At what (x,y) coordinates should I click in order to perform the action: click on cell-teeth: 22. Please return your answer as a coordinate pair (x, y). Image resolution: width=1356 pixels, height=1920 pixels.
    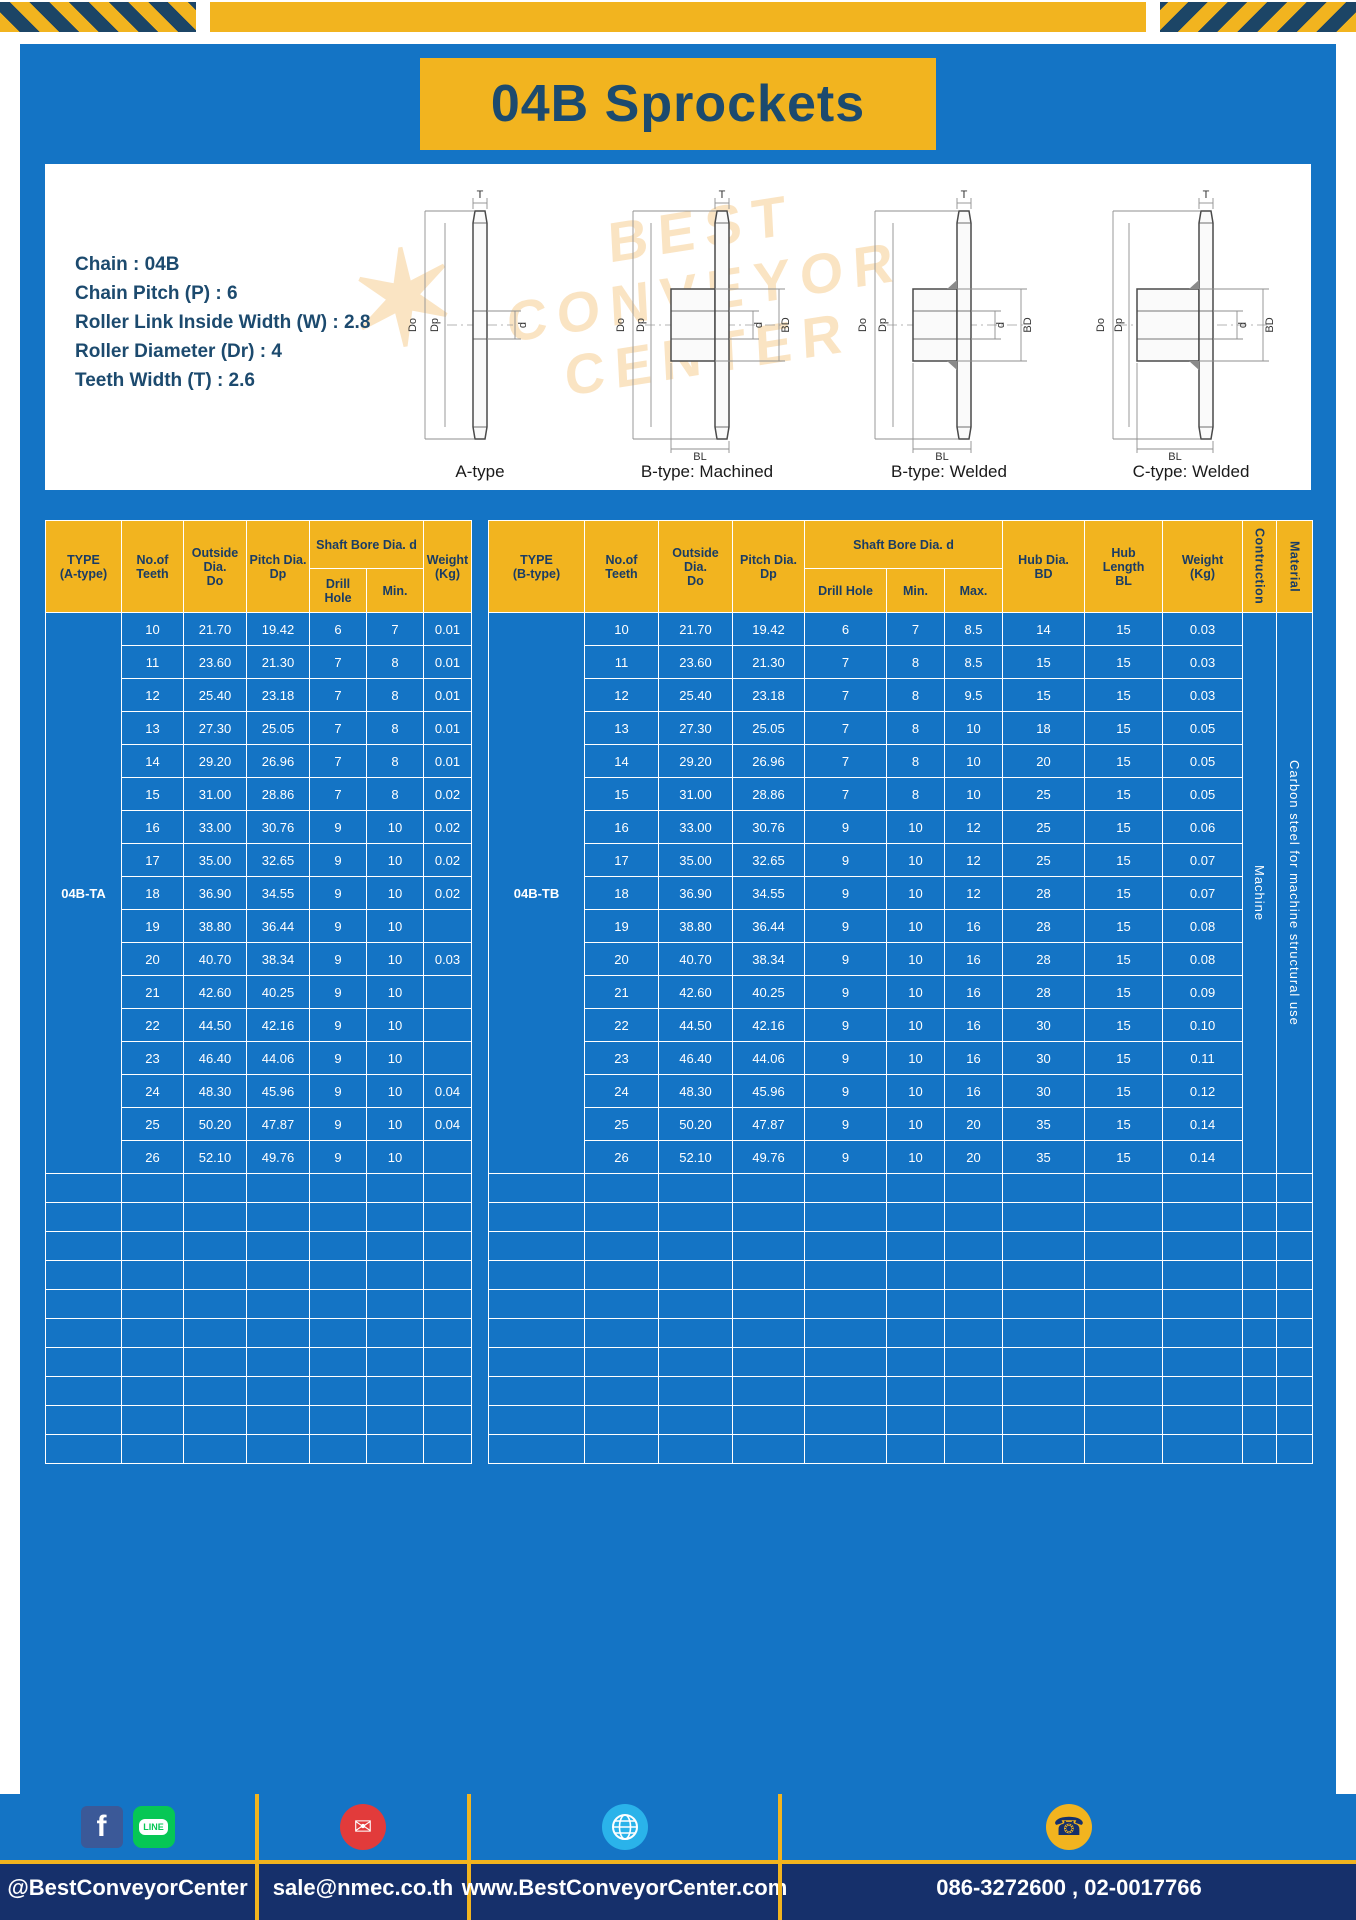
    Looking at the image, I should click on (621, 1025).